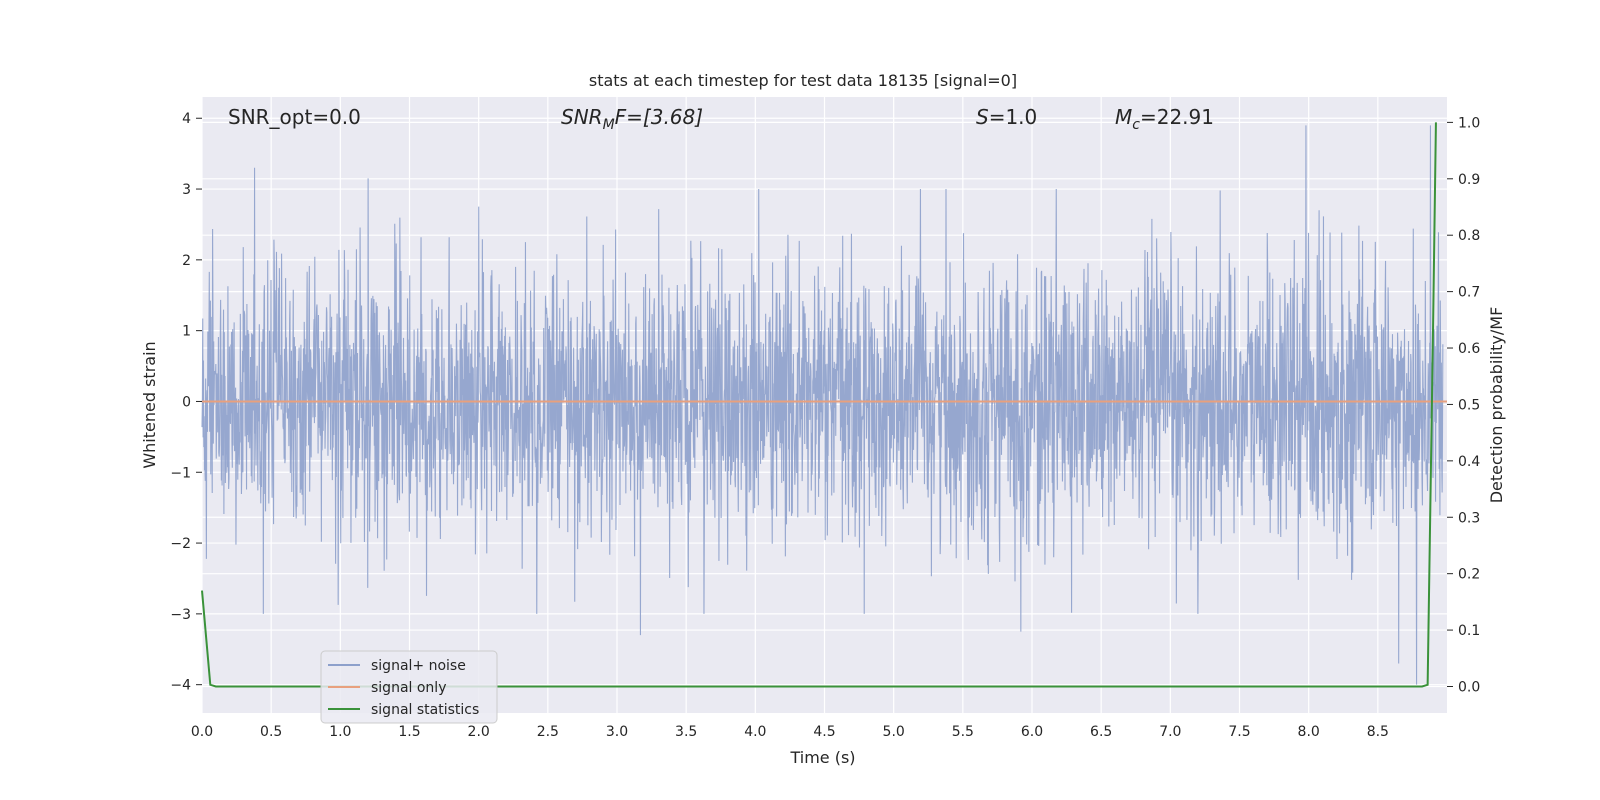 The image size is (1600, 800). Describe the element at coordinates (1469, 293) in the screenshot. I see `y2-tick-label: 0.7` at that location.